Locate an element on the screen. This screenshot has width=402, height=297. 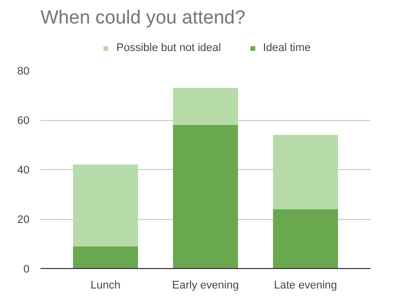
x-tick-label: Late evening is located at coordinates (305, 286).